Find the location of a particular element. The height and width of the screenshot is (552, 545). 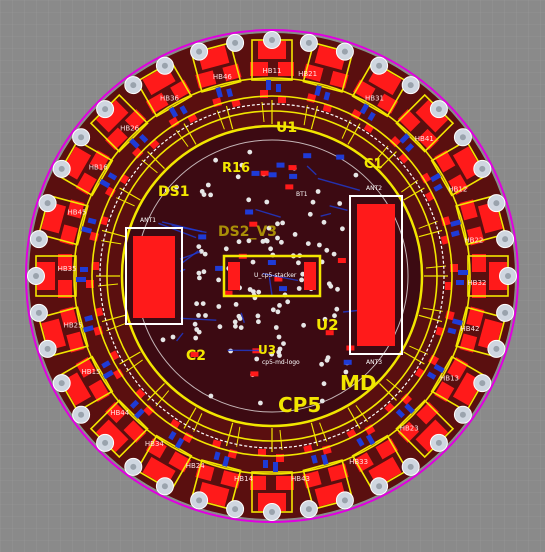

right-battery-pad: ANT2 ANT3 is located at coordinates (376, 275).